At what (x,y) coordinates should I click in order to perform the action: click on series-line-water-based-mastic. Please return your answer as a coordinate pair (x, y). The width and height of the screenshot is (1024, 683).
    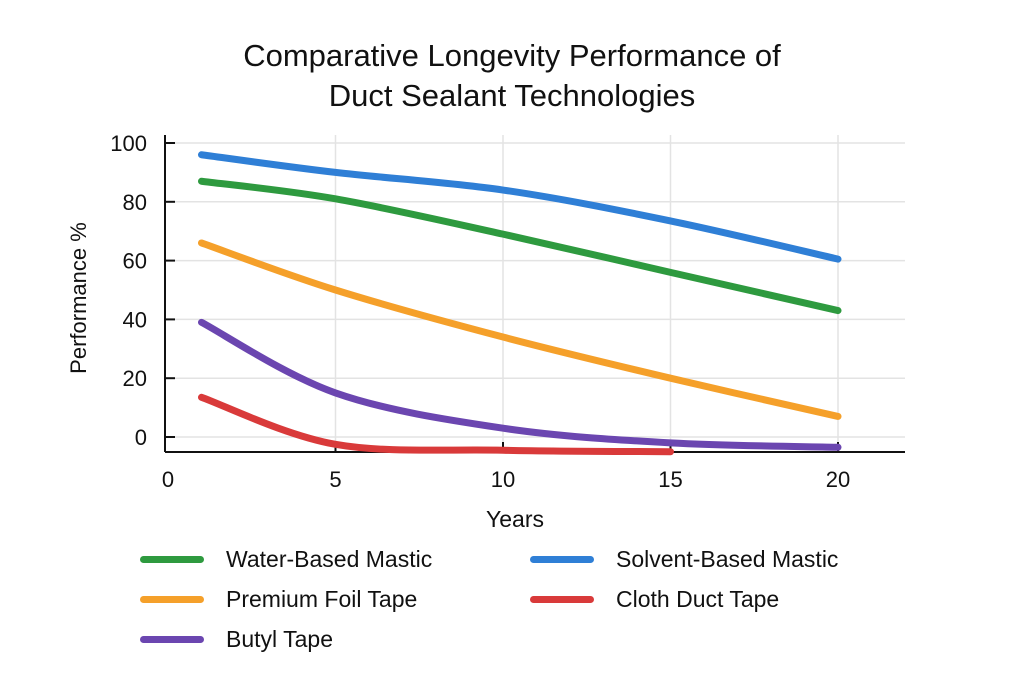
    Looking at the image, I should click on (520, 246).